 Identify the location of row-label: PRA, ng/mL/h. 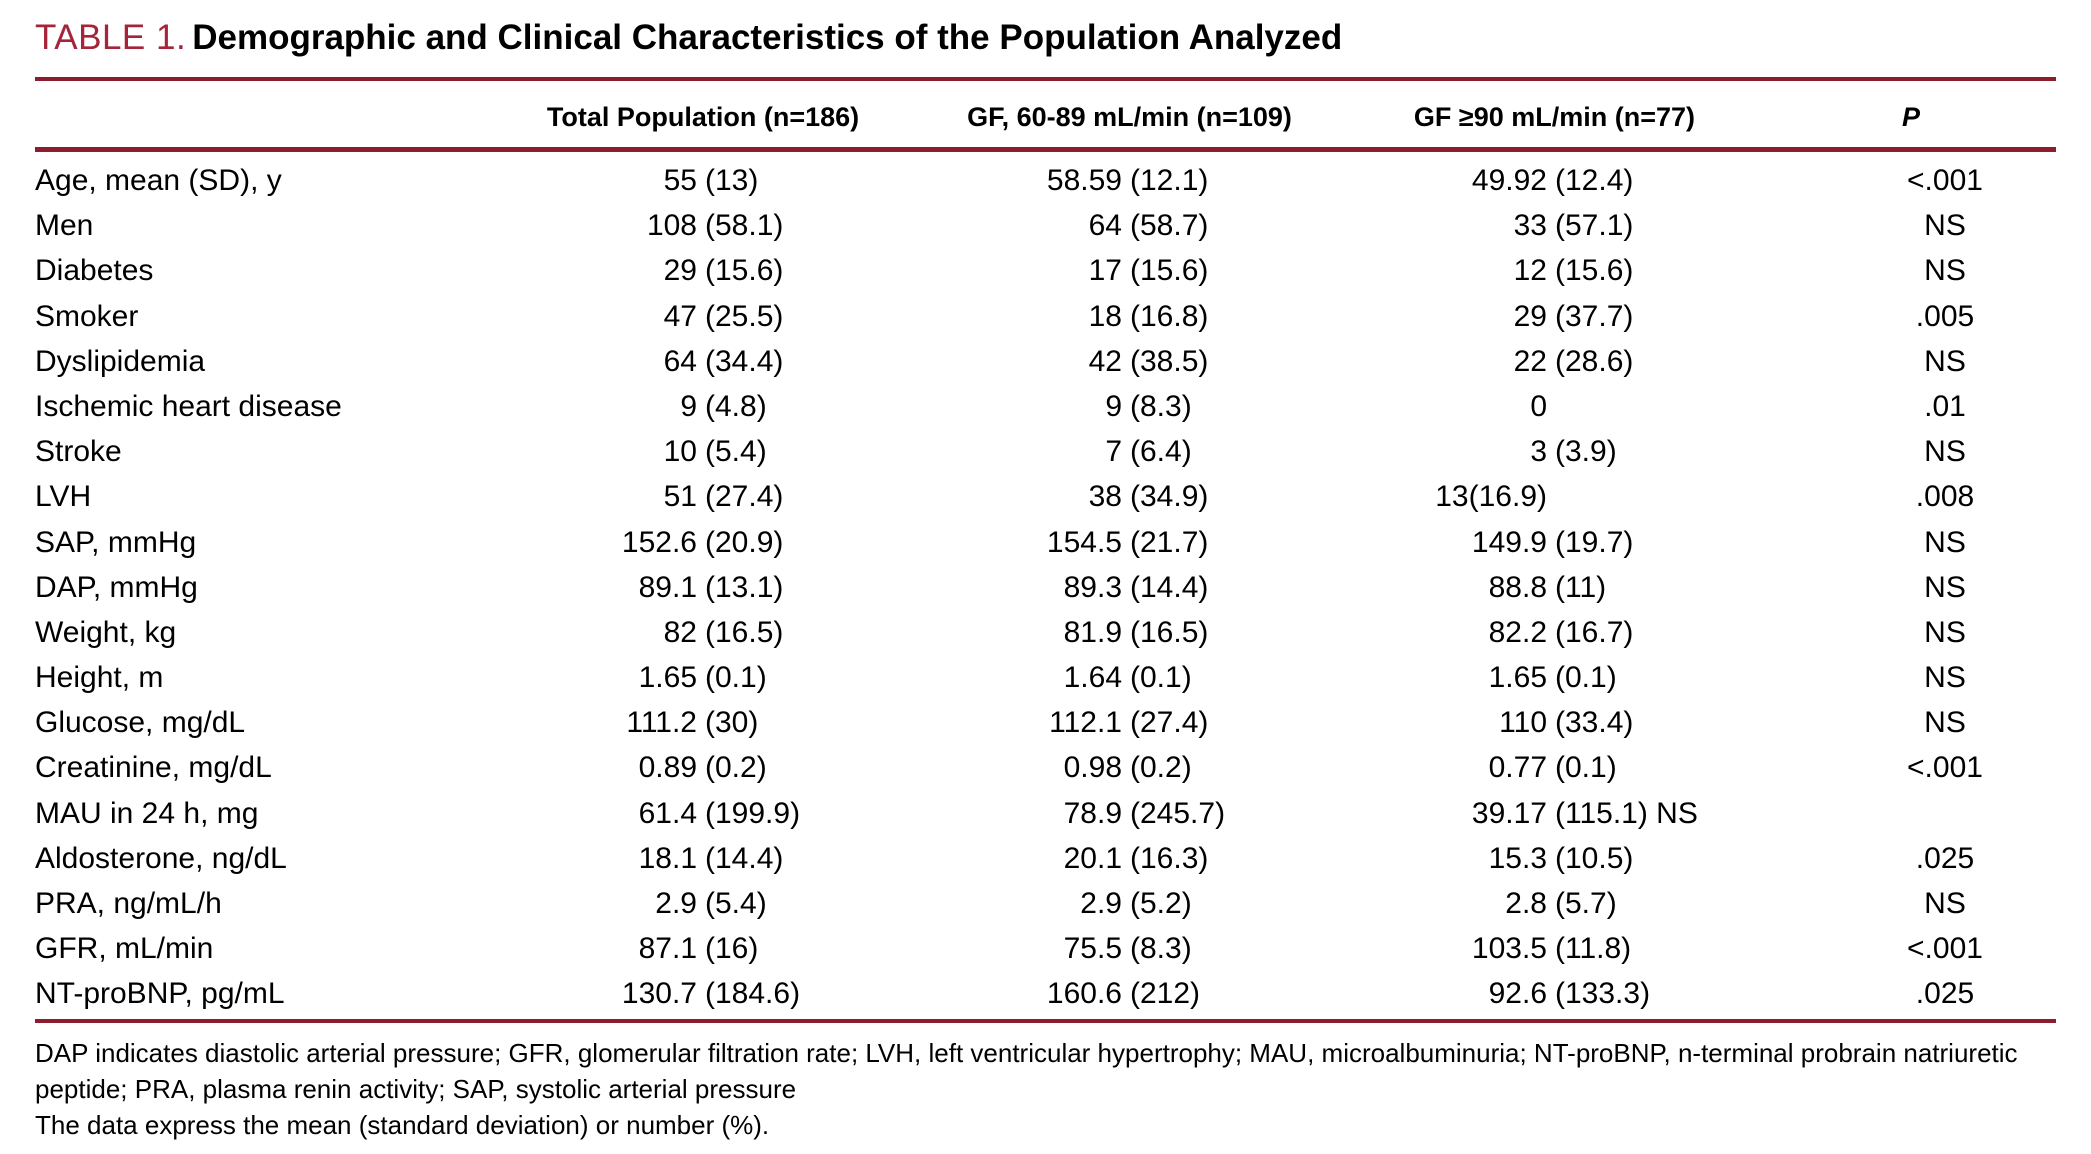
(128, 903).